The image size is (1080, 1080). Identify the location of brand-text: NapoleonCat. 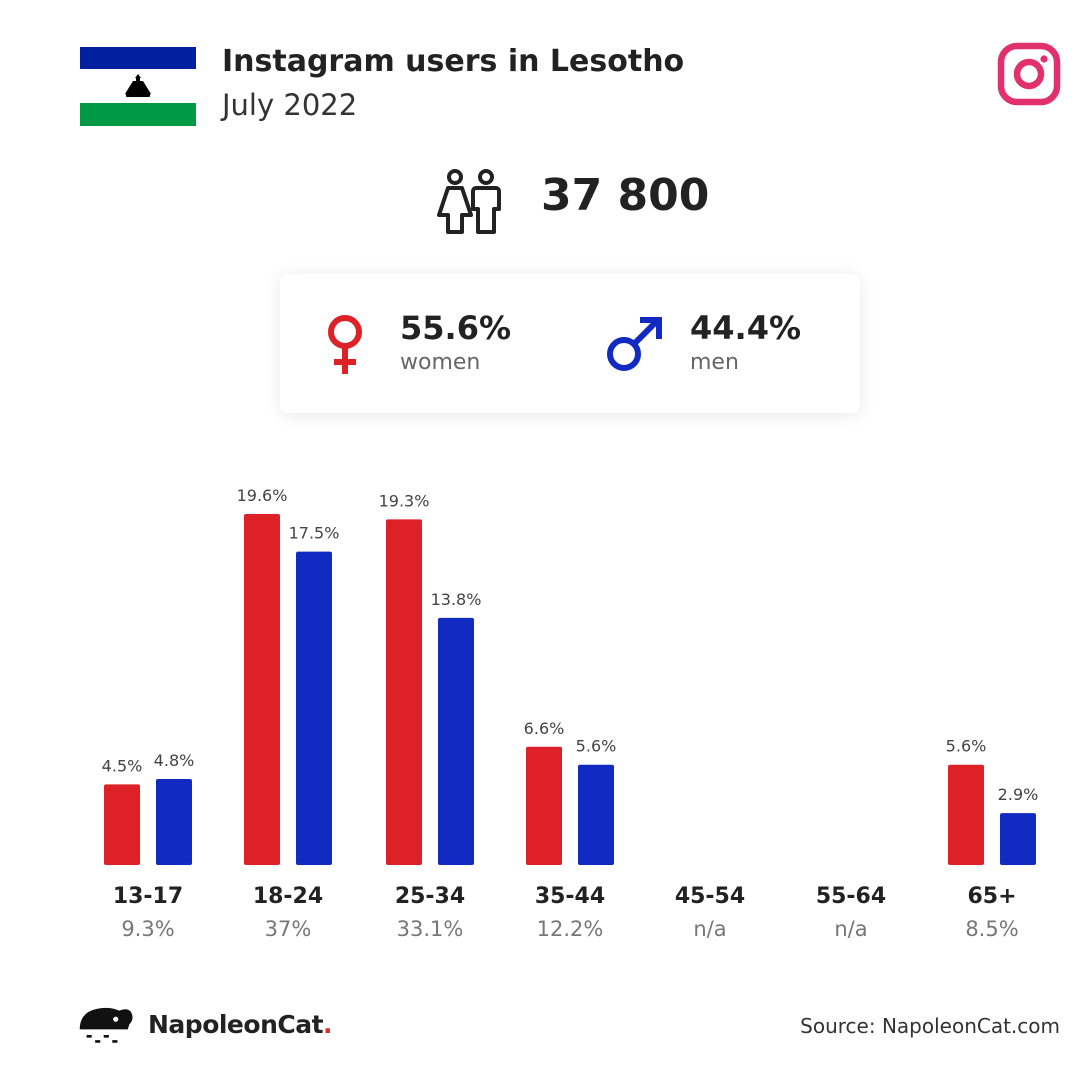
(236, 1024).